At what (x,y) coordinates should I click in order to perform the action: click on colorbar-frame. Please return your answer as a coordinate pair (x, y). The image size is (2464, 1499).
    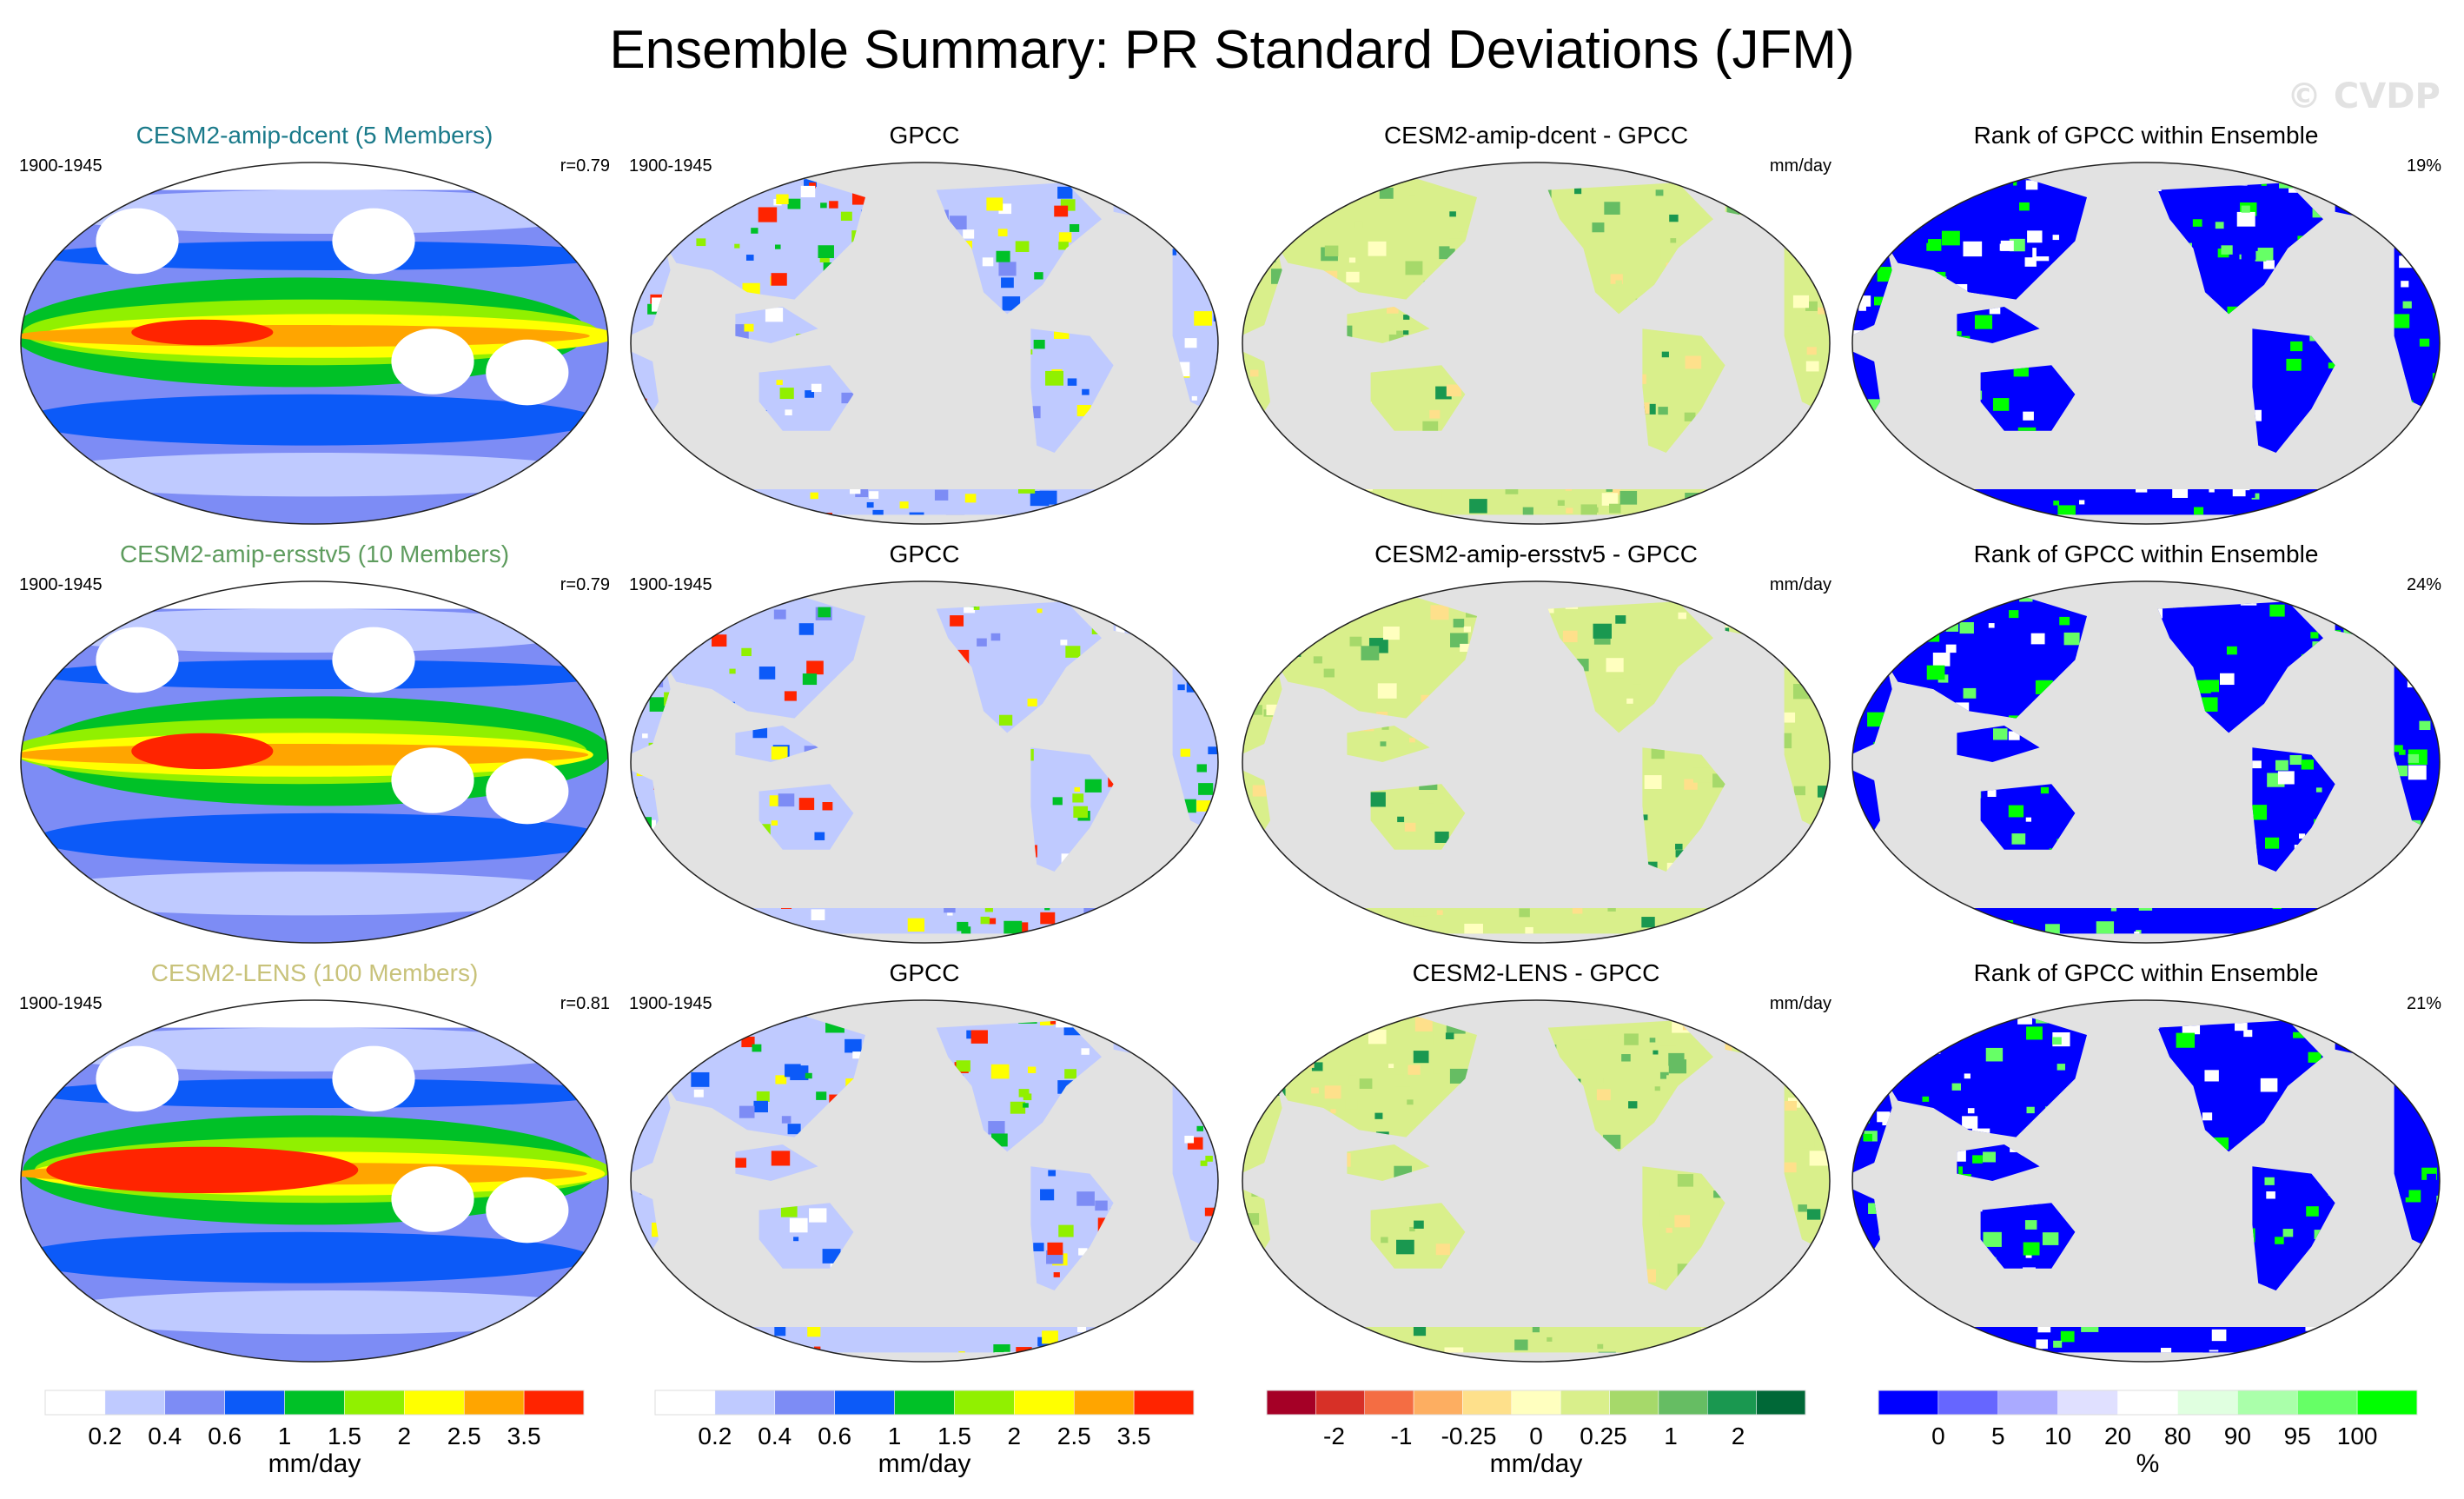
    Looking at the image, I should click on (1536, 1403).